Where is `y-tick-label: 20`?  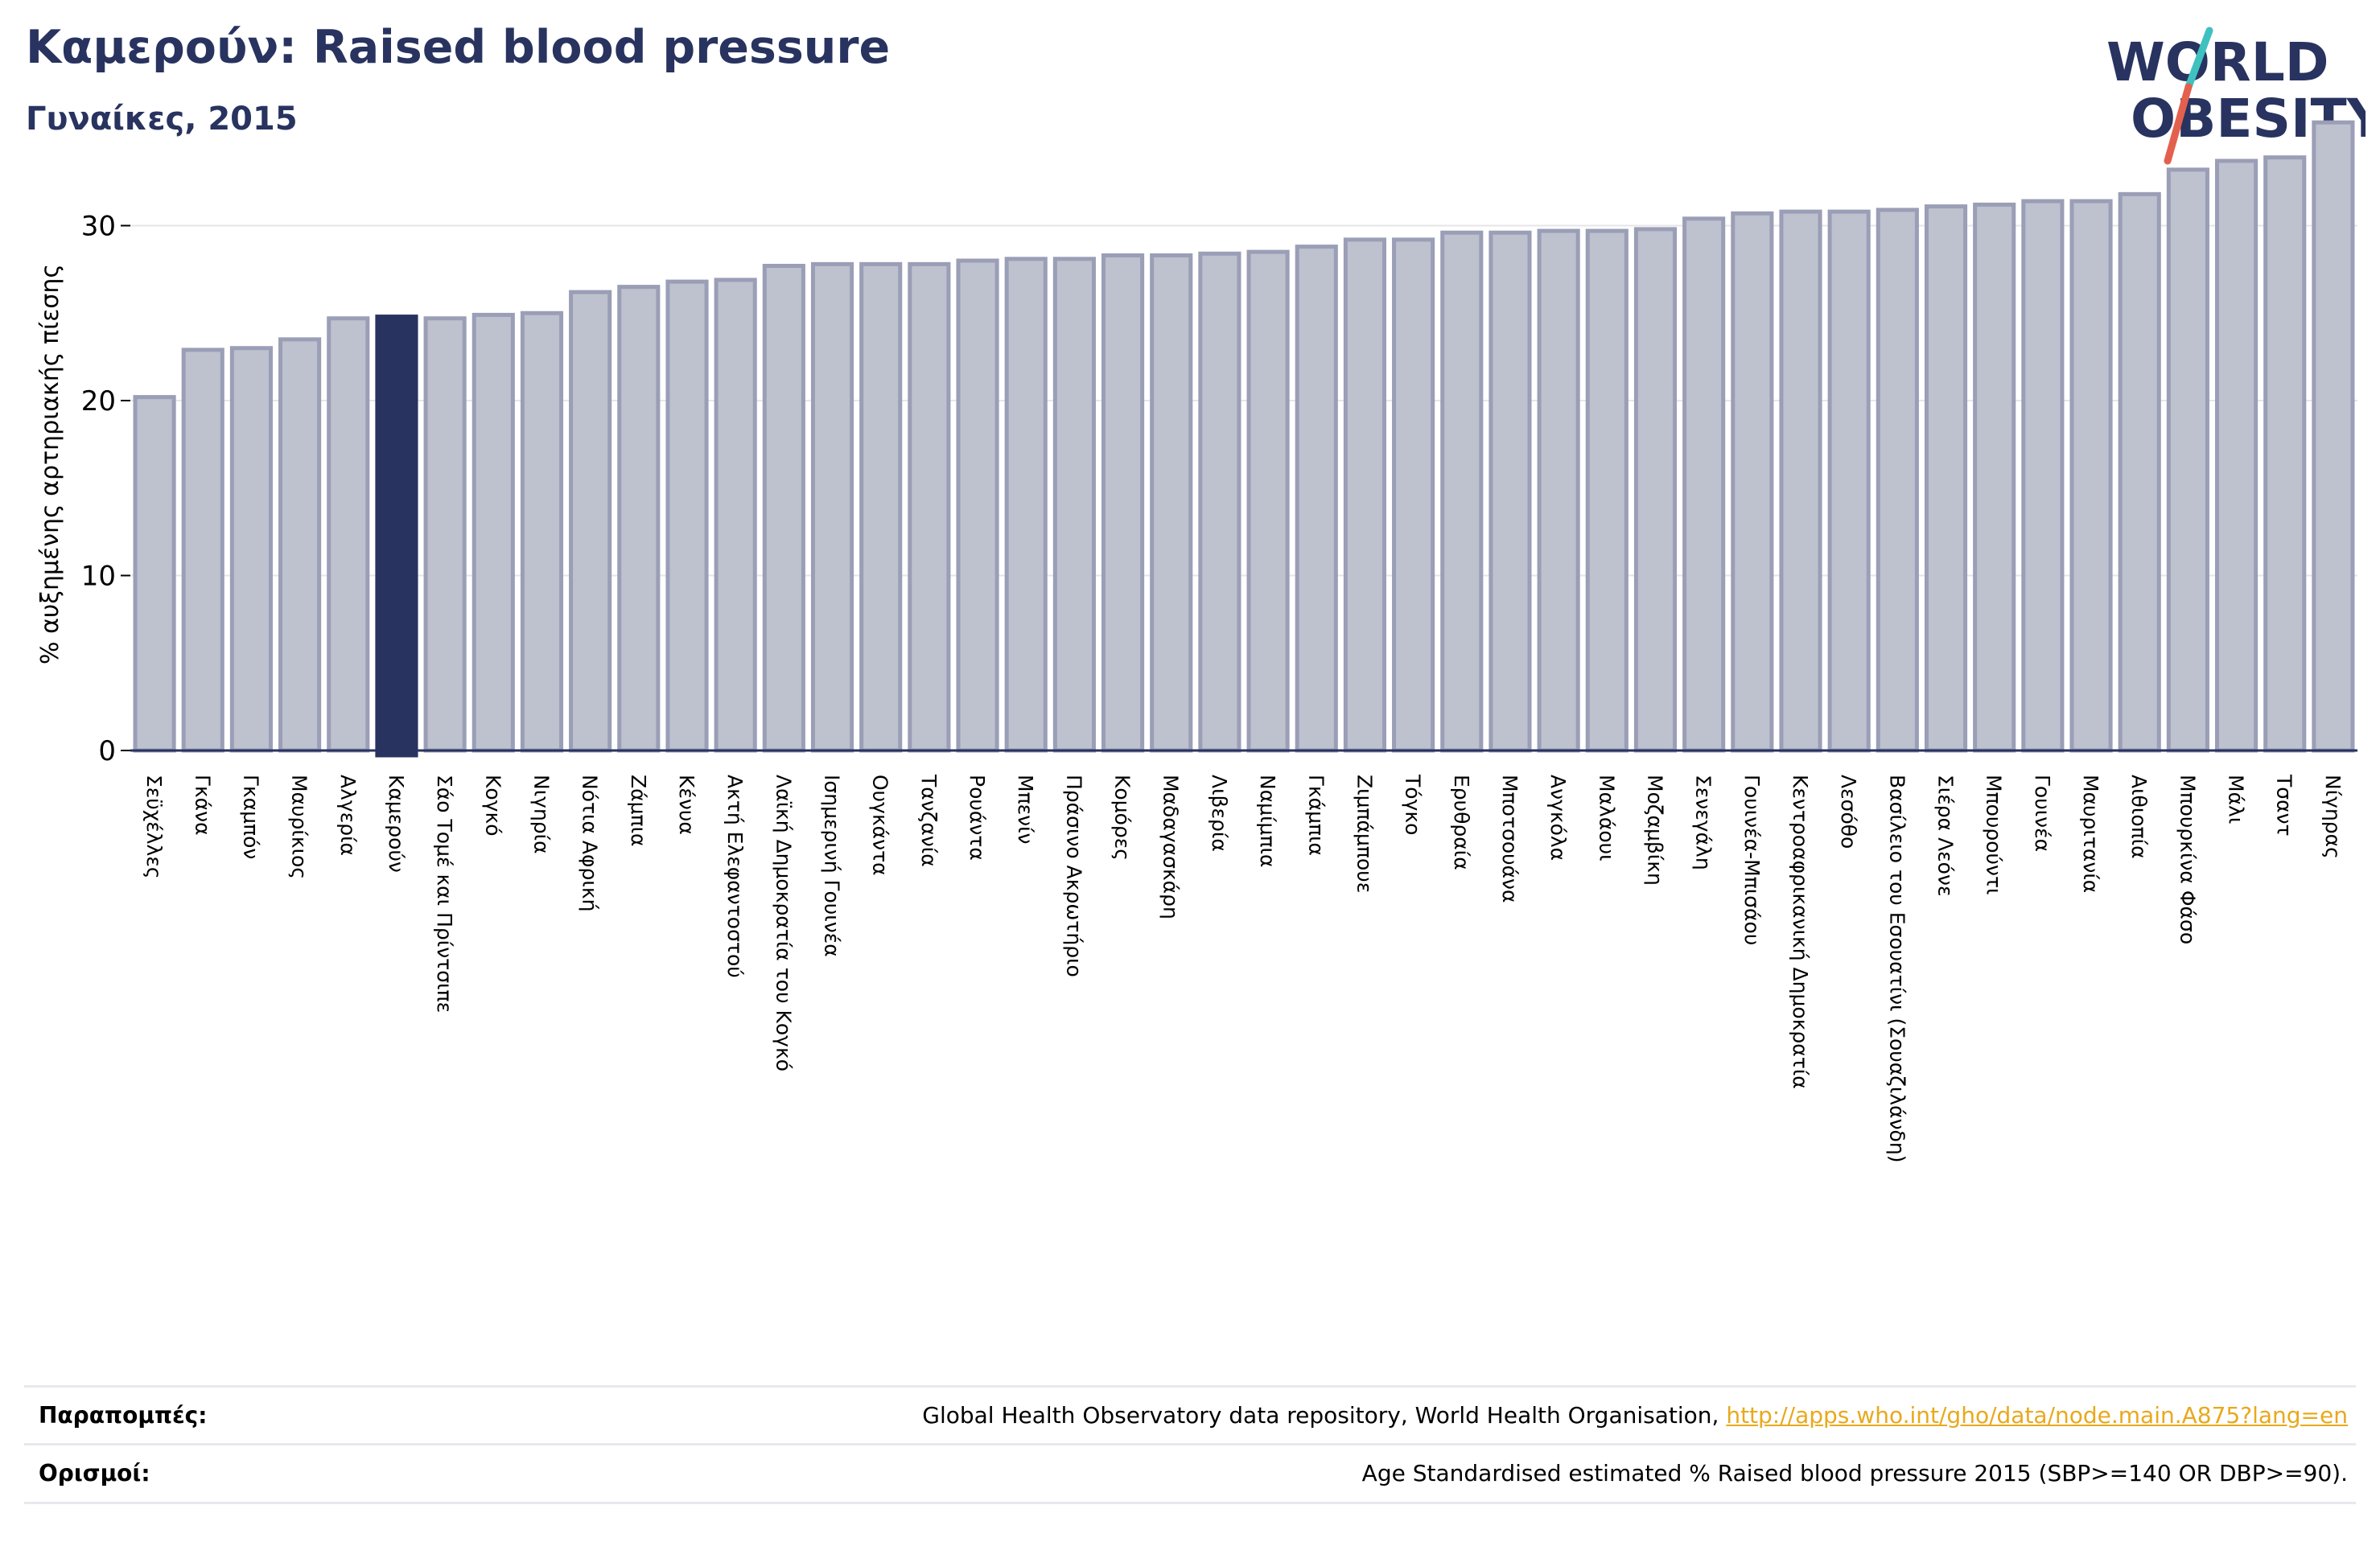 y-tick-label: 20 is located at coordinates (99, 401).